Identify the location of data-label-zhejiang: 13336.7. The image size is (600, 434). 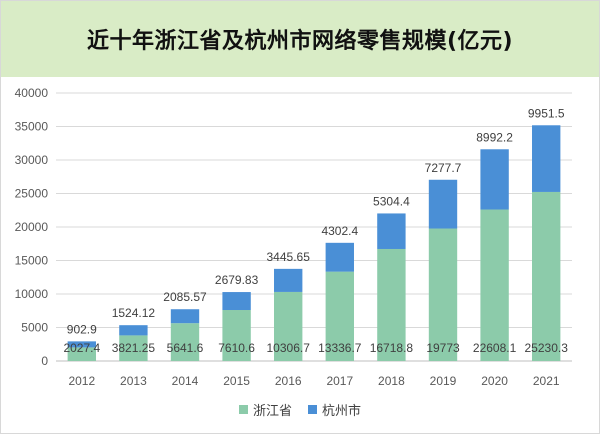
(340, 348).